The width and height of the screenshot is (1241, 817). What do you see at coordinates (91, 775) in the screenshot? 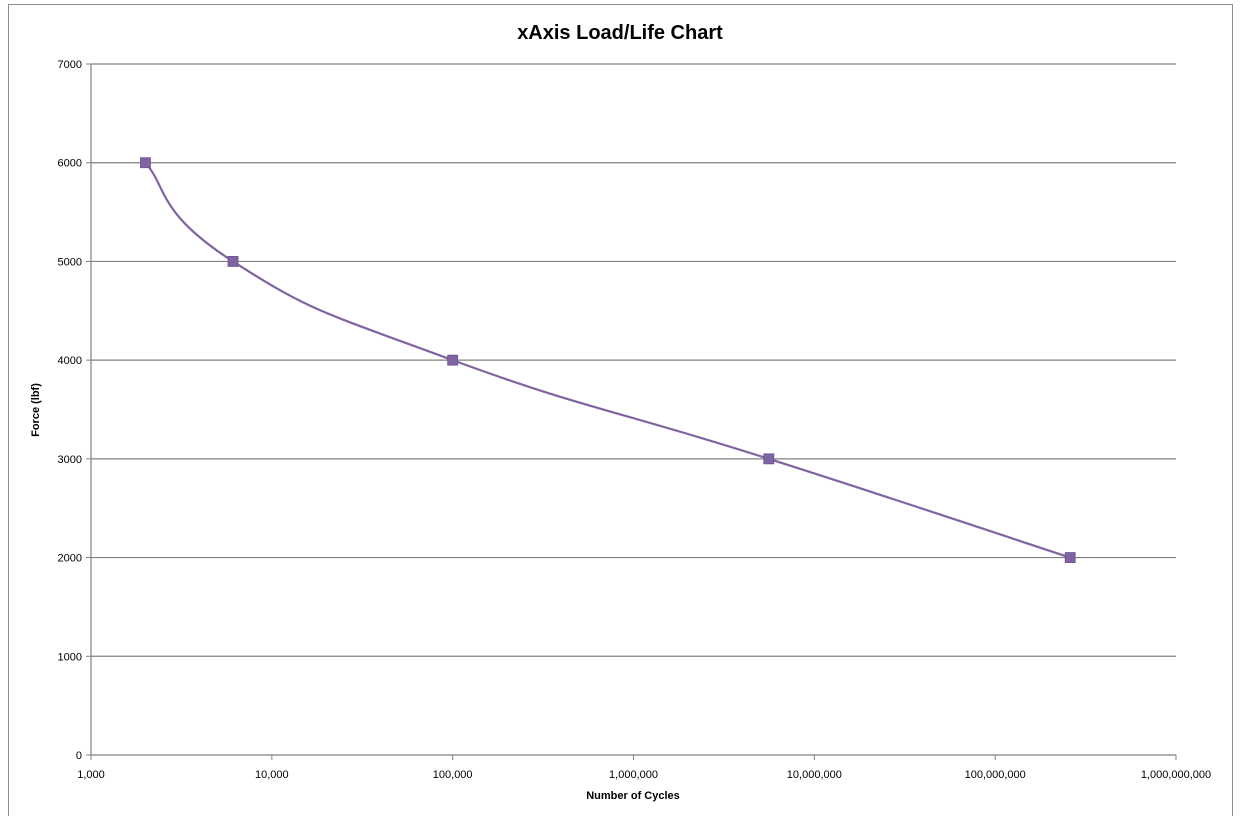
I see `x-tick-label: 1,000` at bounding box center [91, 775].